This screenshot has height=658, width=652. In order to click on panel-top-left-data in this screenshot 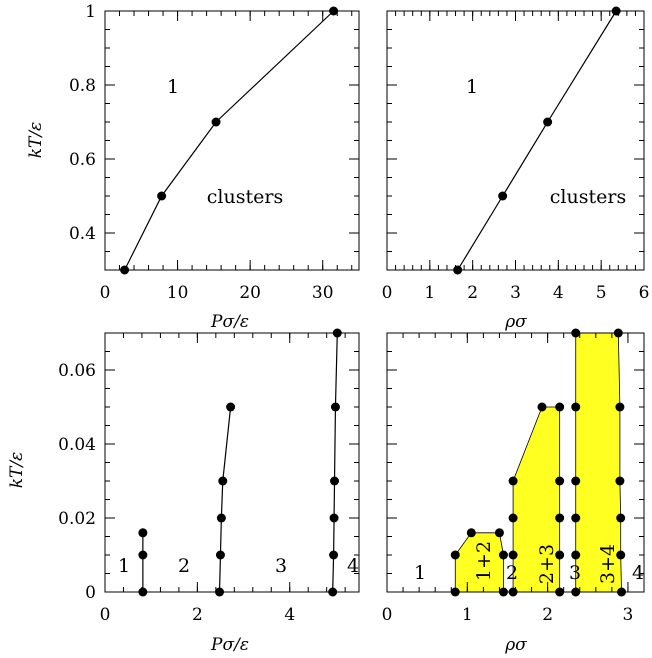, I will do `click(229, 140)`.